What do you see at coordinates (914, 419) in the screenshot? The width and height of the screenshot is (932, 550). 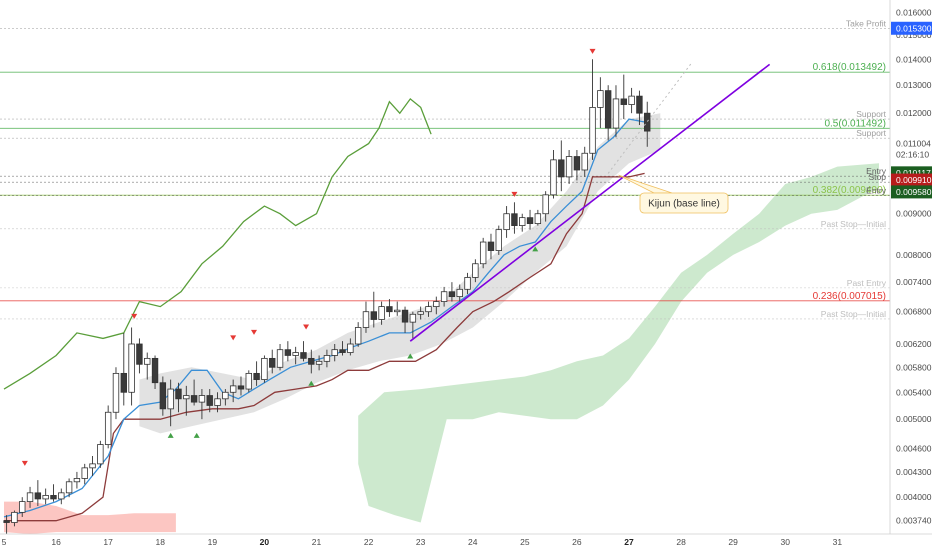 I see `price-tick-13: 0.005000` at bounding box center [914, 419].